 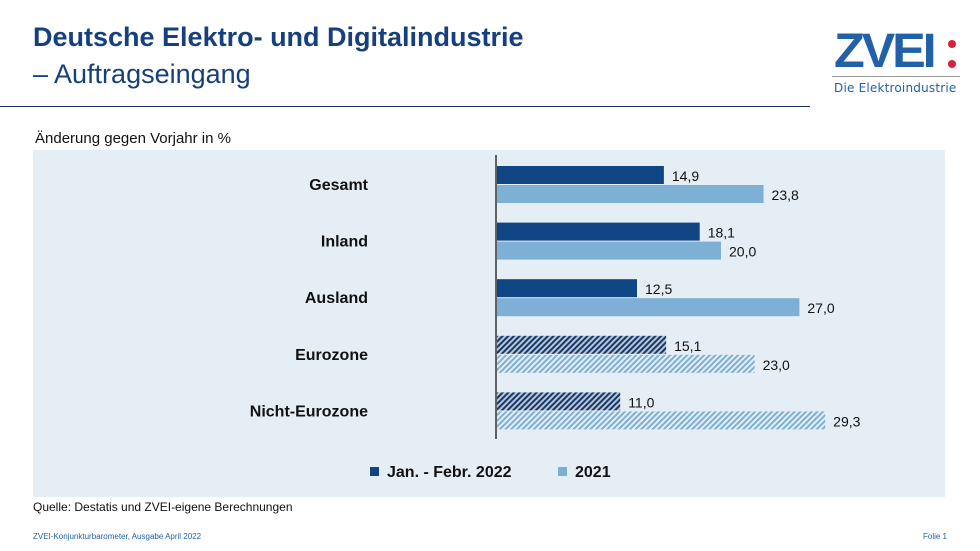 What do you see at coordinates (952, 60) in the screenshot?
I see `logo-colon-icon` at bounding box center [952, 60].